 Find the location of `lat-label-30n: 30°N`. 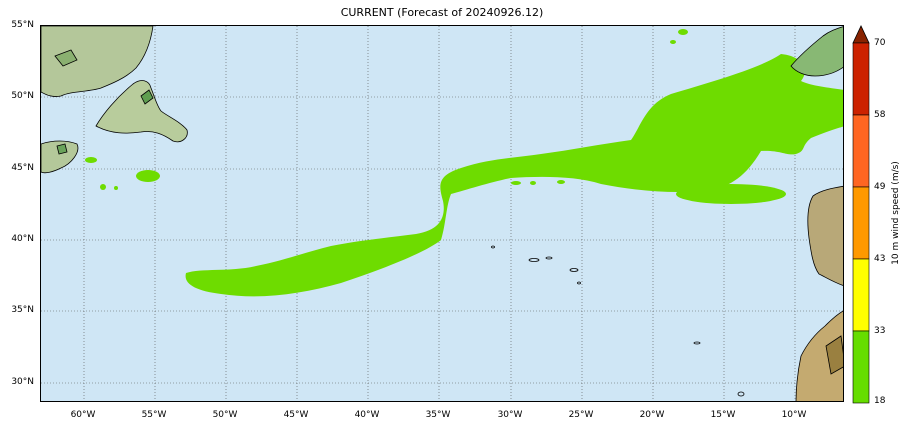

lat-label-30n: 30°N is located at coordinates (22, 382).